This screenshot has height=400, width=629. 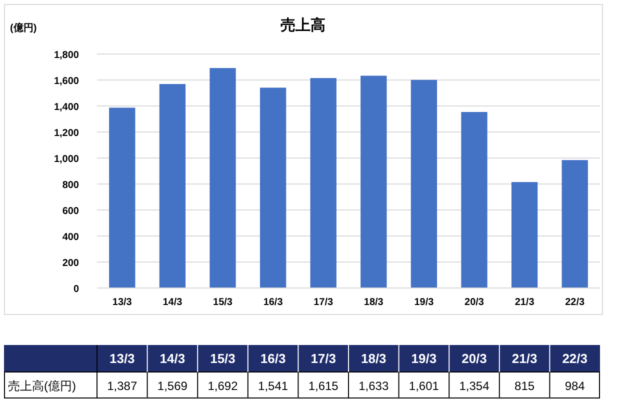 I want to click on category-label: 15/3, so click(x=223, y=358).